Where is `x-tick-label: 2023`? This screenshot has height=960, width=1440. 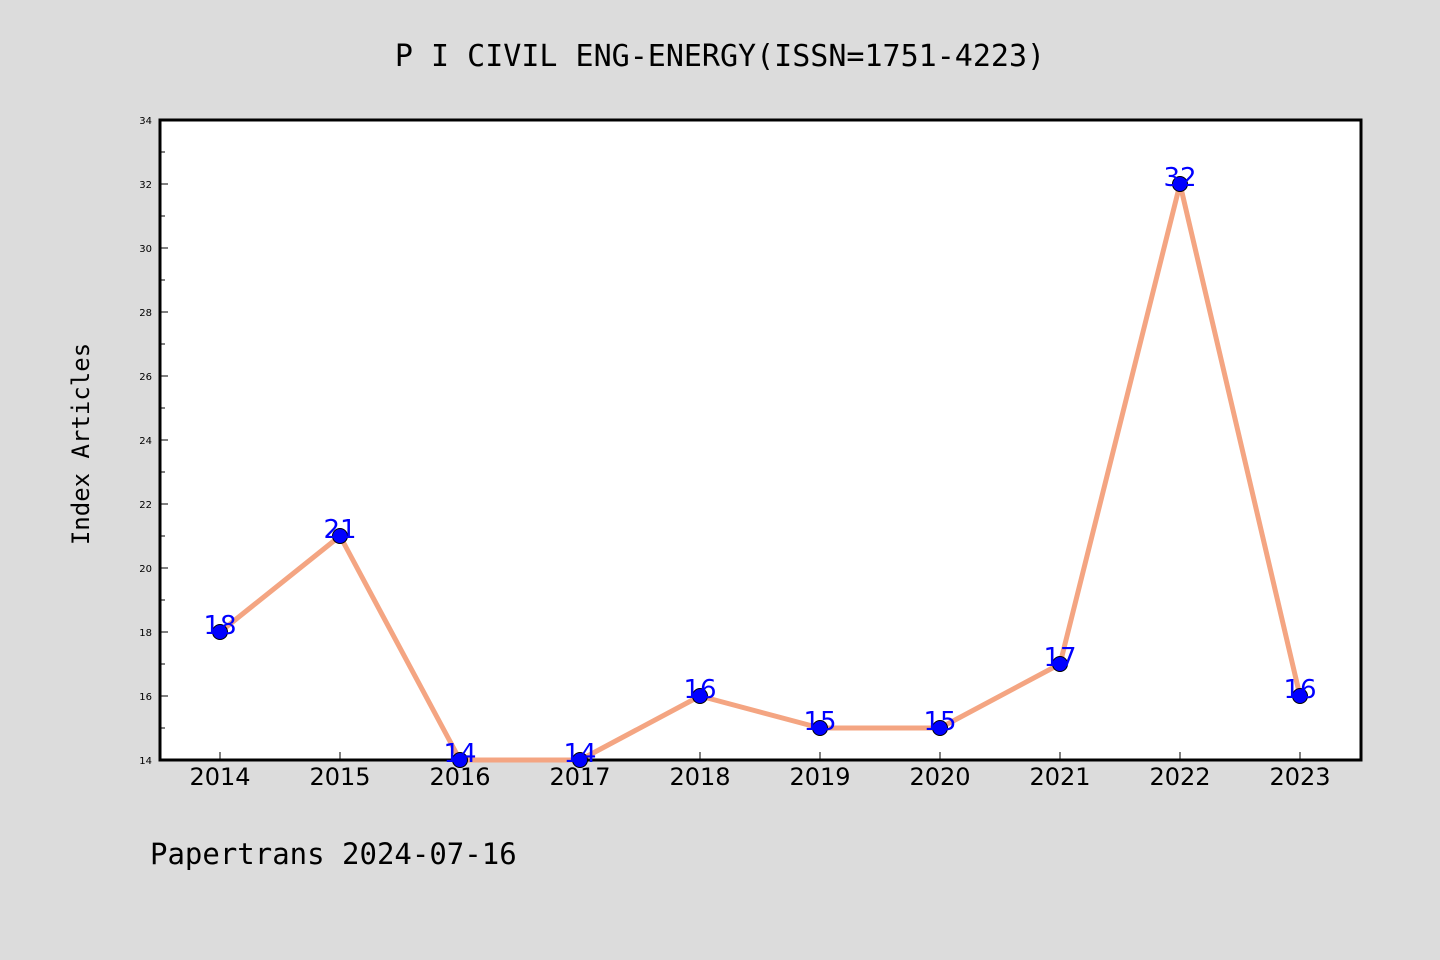 x-tick-label: 2023 is located at coordinates (1299, 777).